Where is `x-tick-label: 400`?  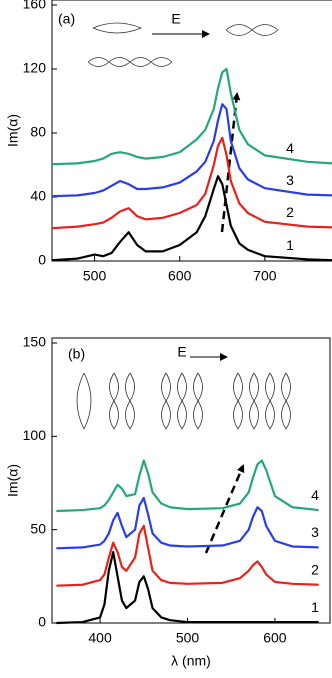
x-tick-label: 400 is located at coordinates (100, 638).